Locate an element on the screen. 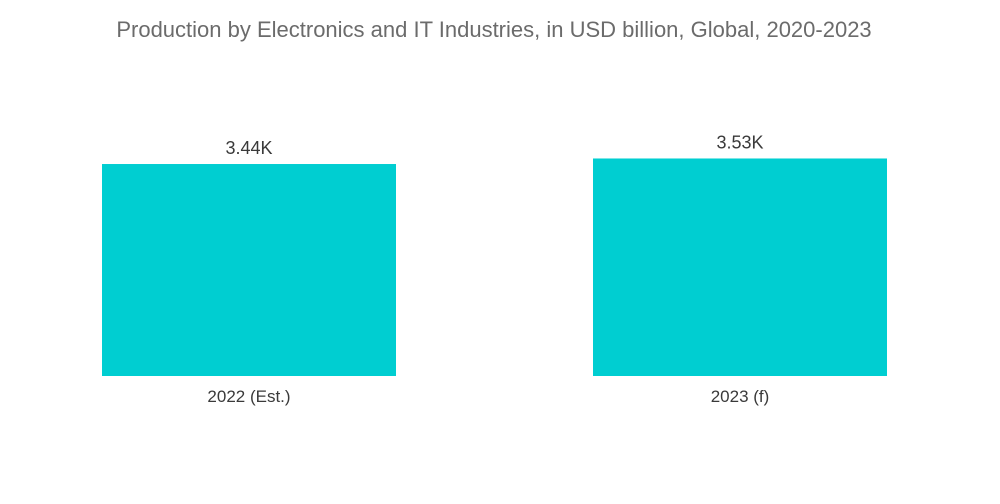 The image size is (1000, 504). x-tick-label-1: 2022 (Est.) is located at coordinates (248, 396).